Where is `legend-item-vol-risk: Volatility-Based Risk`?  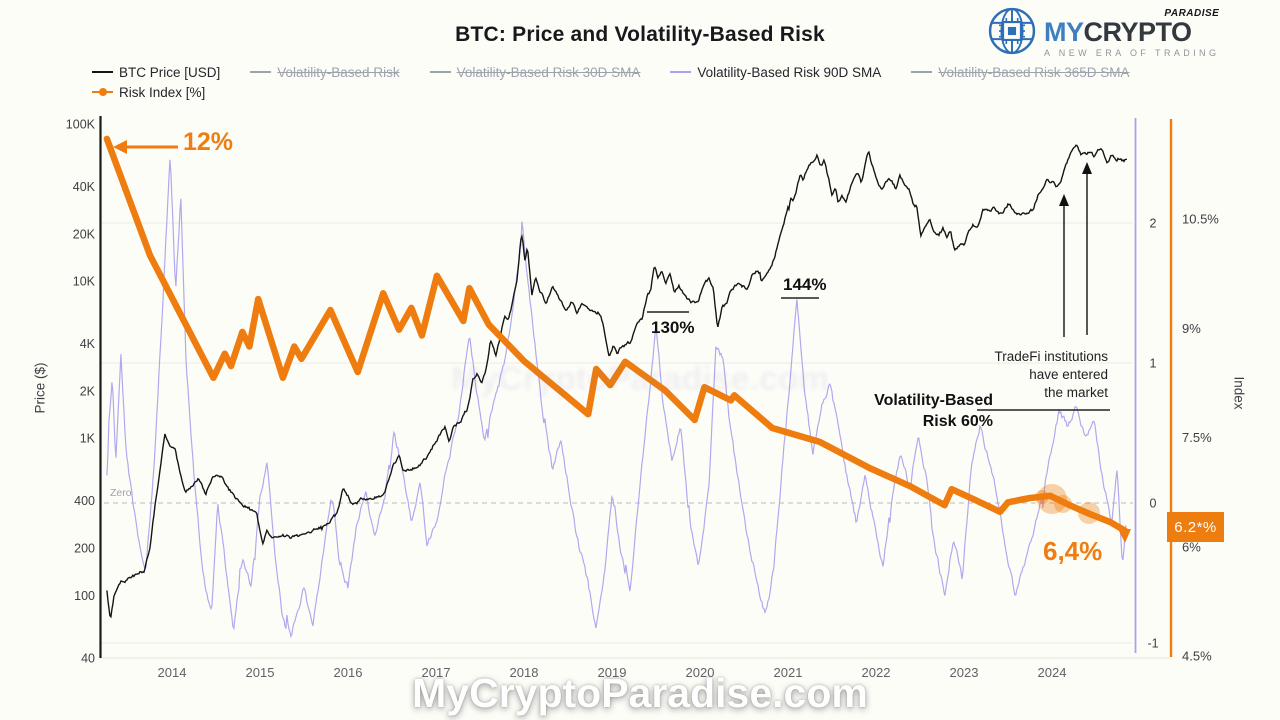
legend-item-vol-risk: Volatility-Based Risk is located at coordinates (325, 72).